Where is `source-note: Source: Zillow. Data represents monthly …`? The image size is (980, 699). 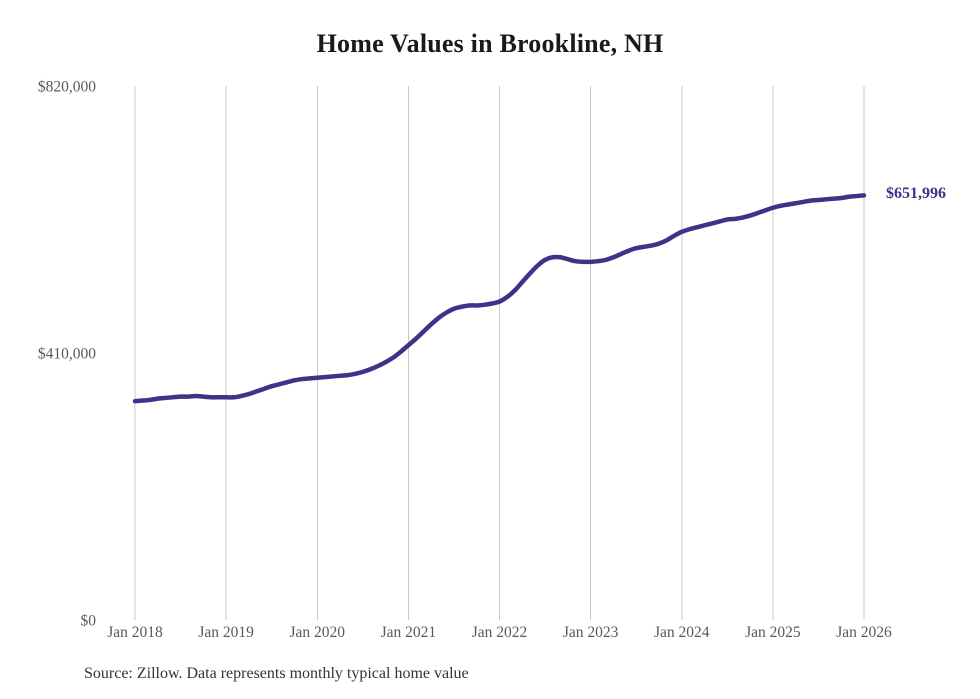
source-note: Source: Zillow. Data represents monthly … is located at coordinates (276, 673).